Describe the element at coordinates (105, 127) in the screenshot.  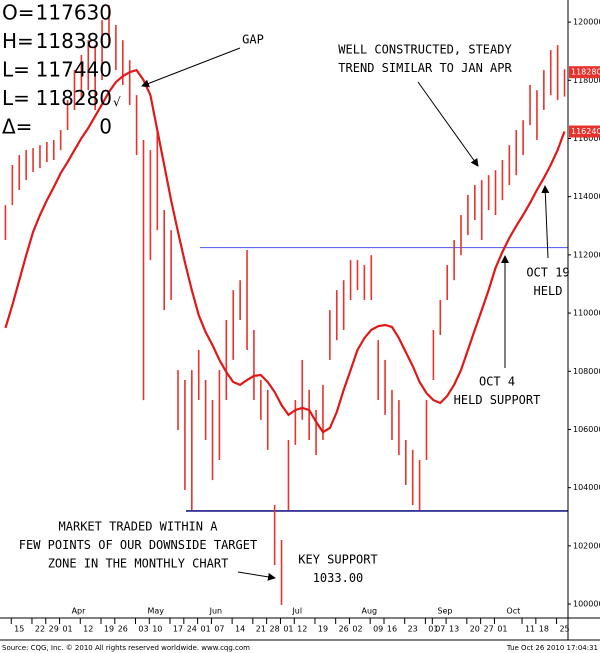
I see `readout-value: 0` at that location.